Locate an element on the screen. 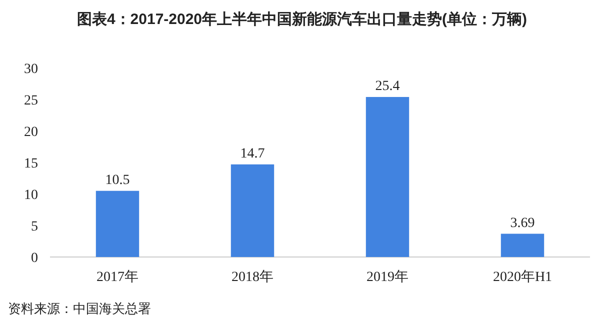 Image resolution: width=604 pixels, height=335 pixels. data-label: 10.5 is located at coordinates (117, 180).